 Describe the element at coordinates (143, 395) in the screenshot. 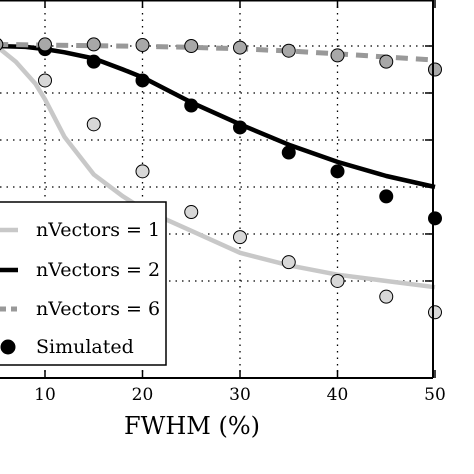

I see `x-tick-label: 20` at that location.